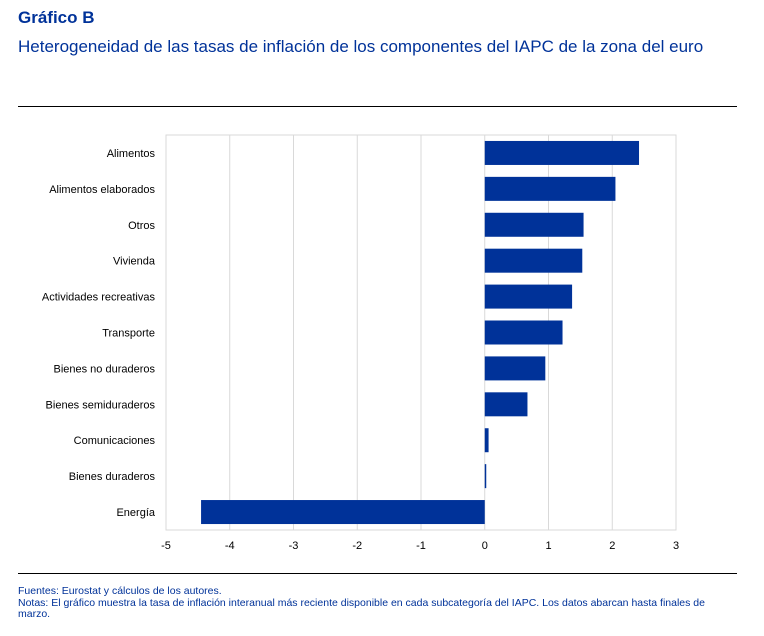  Describe the element at coordinates (485, 546) in the screenshot. I see `x-tick-label: 0` at that location.